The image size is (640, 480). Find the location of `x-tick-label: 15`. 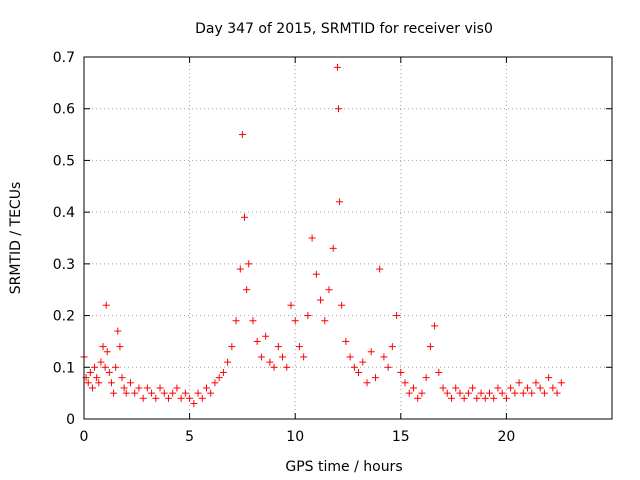

x-tick-label: 15 is located at coordinates (401, 437).